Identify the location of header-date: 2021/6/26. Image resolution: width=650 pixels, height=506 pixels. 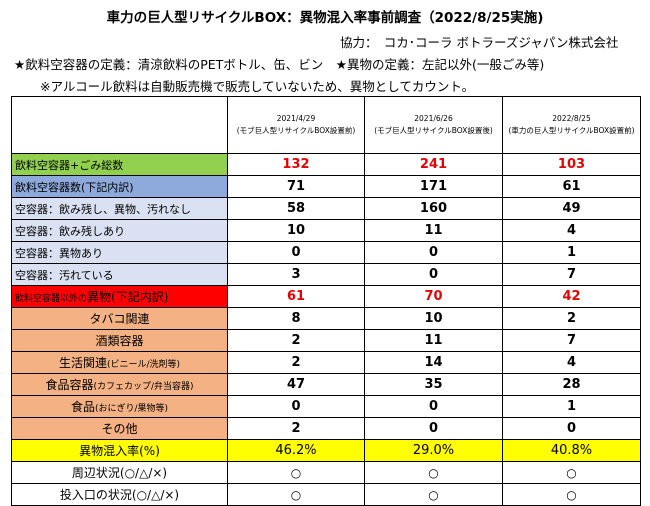
(433, 118).